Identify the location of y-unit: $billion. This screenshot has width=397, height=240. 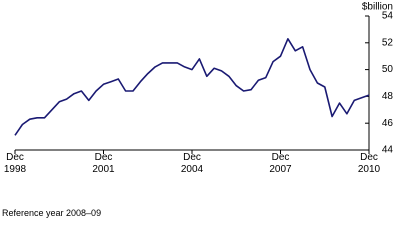
(377, 7).